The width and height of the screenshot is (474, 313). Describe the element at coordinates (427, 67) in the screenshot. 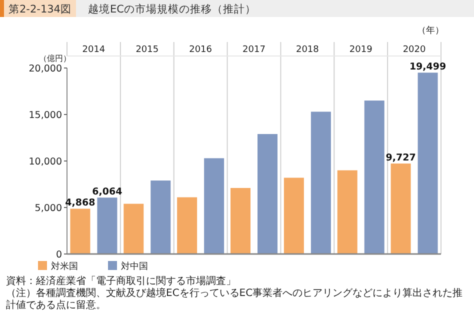

I see `data-label: 19,499` at that location.